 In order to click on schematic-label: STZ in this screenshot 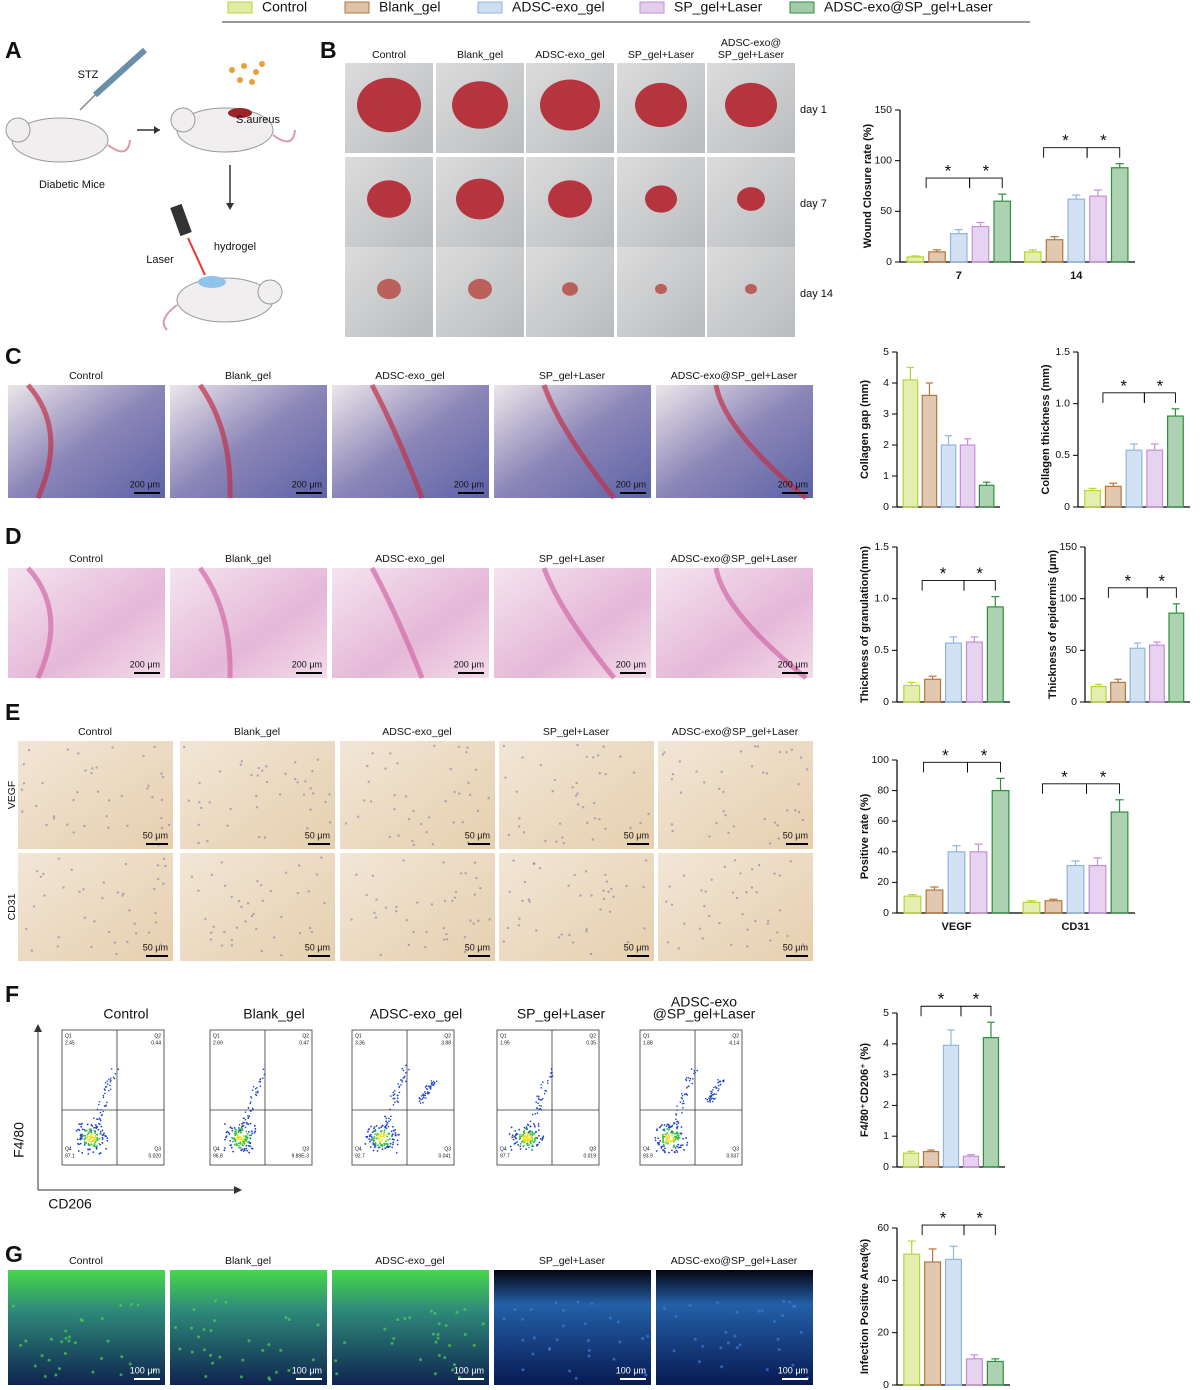, I will do `click(88, 75)`.